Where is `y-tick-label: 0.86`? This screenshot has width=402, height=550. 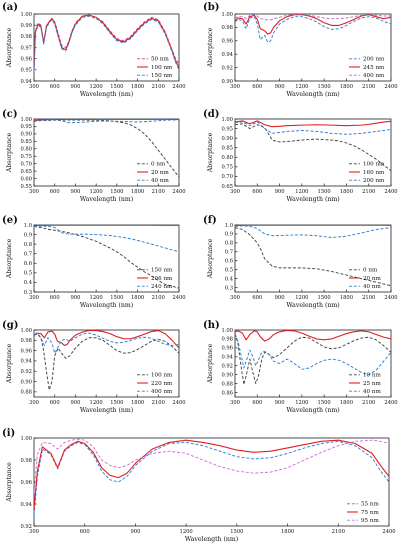
y-tick-label: 0.86 is located at coordinates (227, 393).